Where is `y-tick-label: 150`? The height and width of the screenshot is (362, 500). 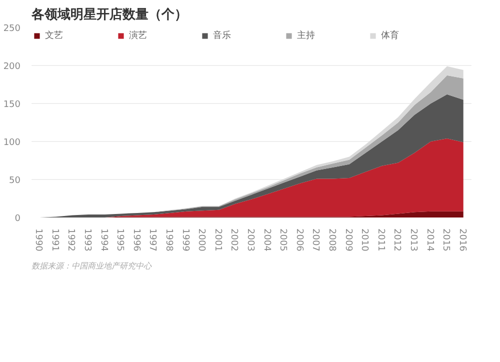
y-tick-label: 150 is located at coordinates (12, 105).